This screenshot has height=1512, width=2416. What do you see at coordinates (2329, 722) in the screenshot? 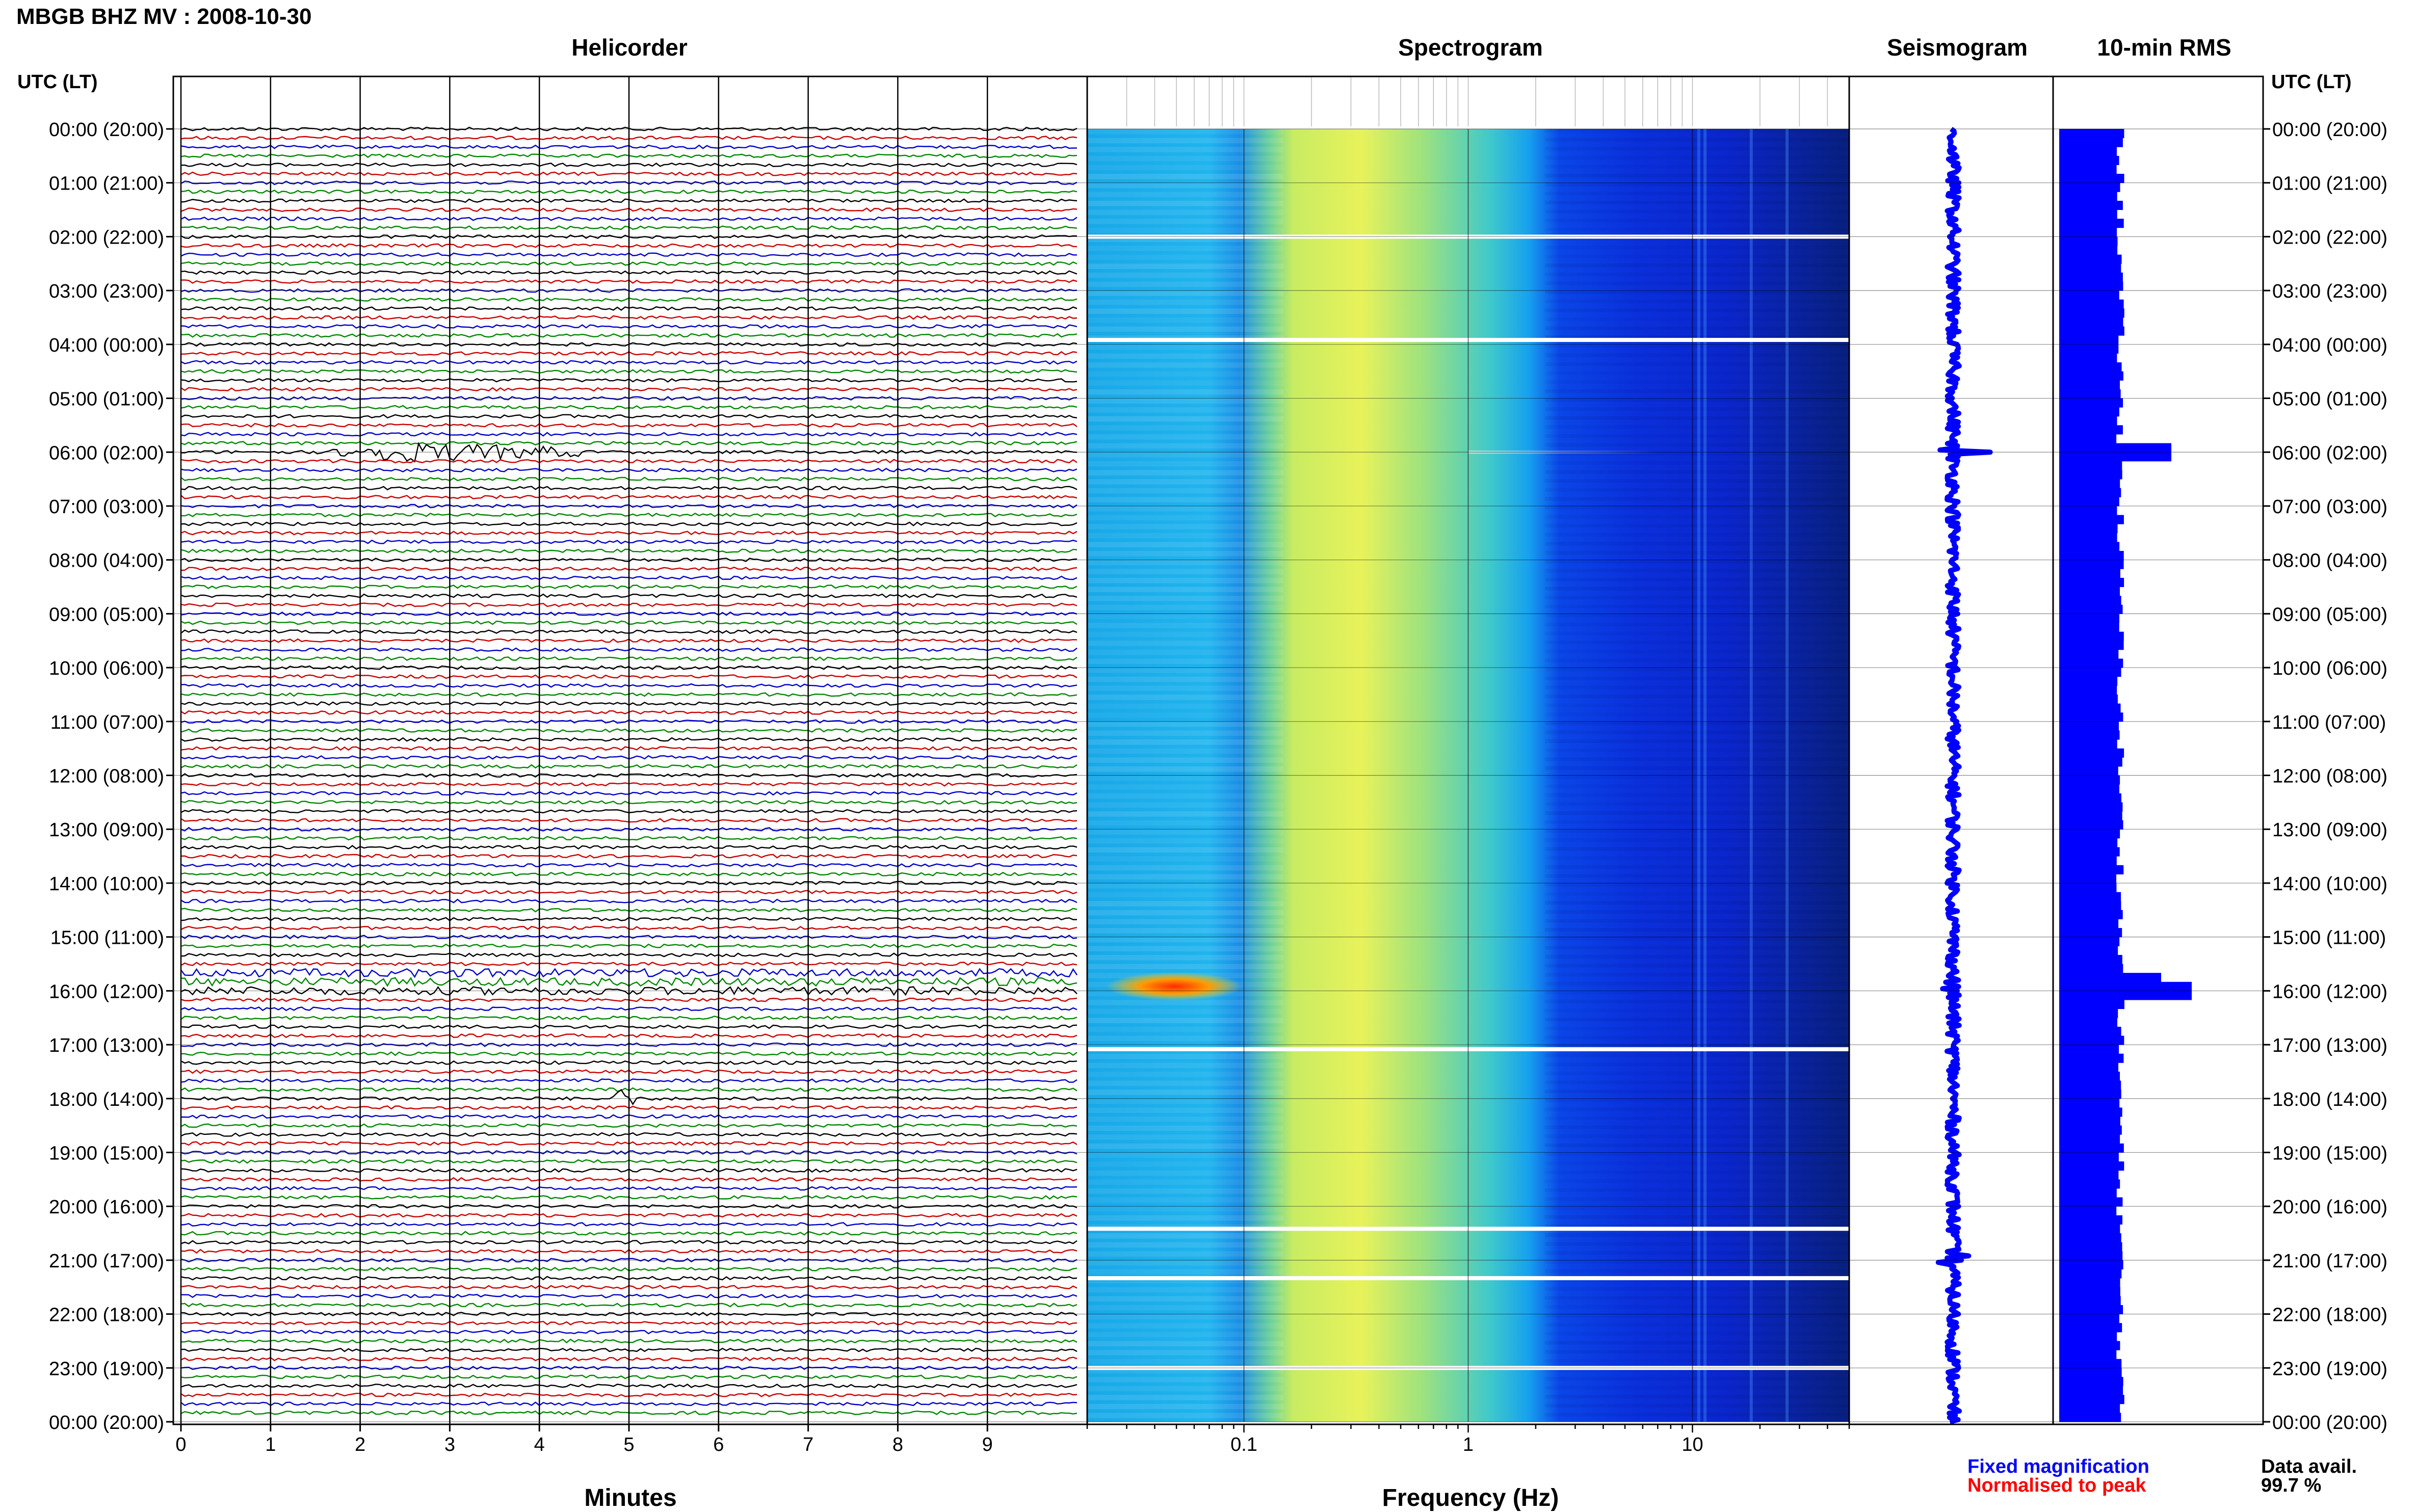
I see `y-tick-label-right: 11:00 (07:00)` at bounding box center [2329, 722].